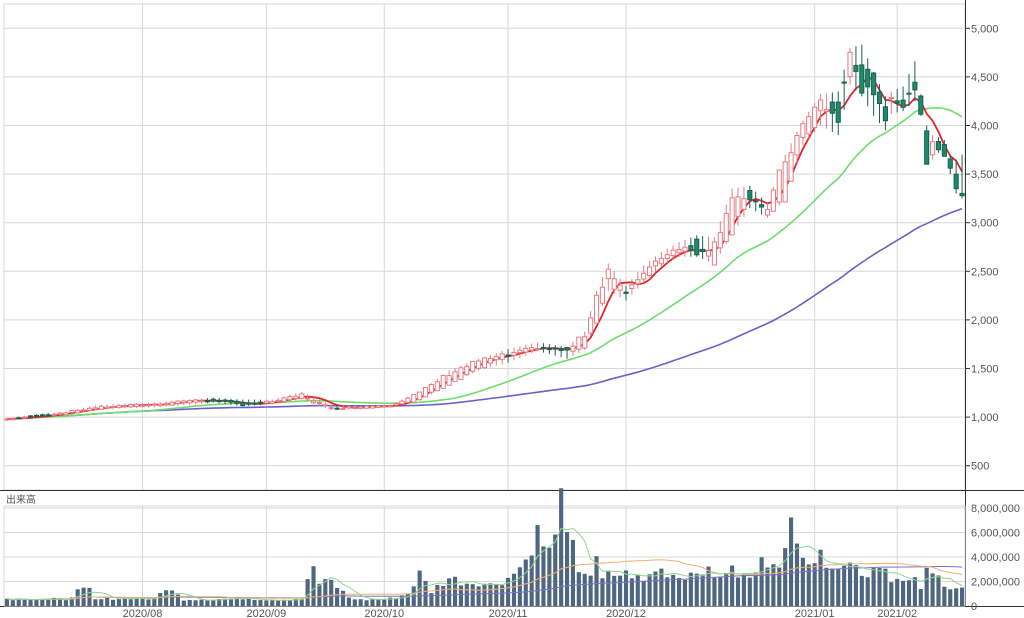 The width and height of the screenshot is (1024, 618). I want to click on volume-tick-label: 0, so click(974, 607).